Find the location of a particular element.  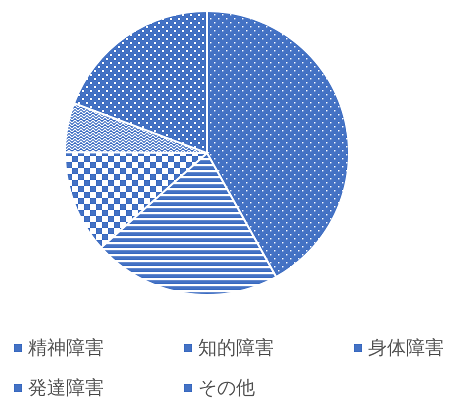

legend-label: その他 is located at coordinates (226, 388).